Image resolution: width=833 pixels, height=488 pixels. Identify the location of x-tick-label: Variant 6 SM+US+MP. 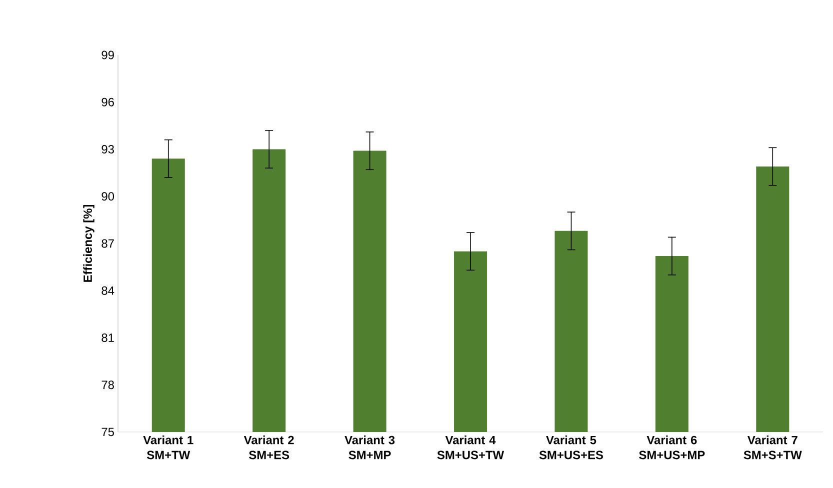
(672, 448).